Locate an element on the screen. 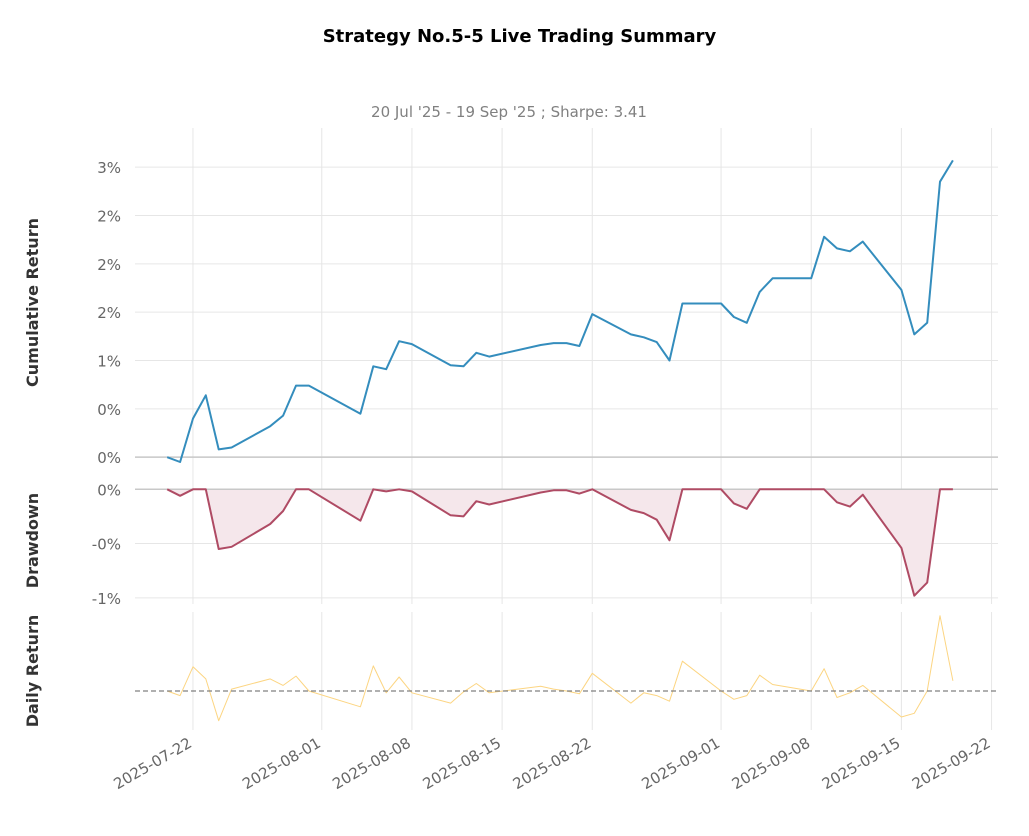 Image resolution: width=1029 pixels, height=836 pixels. daily-panel: Daily Return is located at coordinates (510, 671).